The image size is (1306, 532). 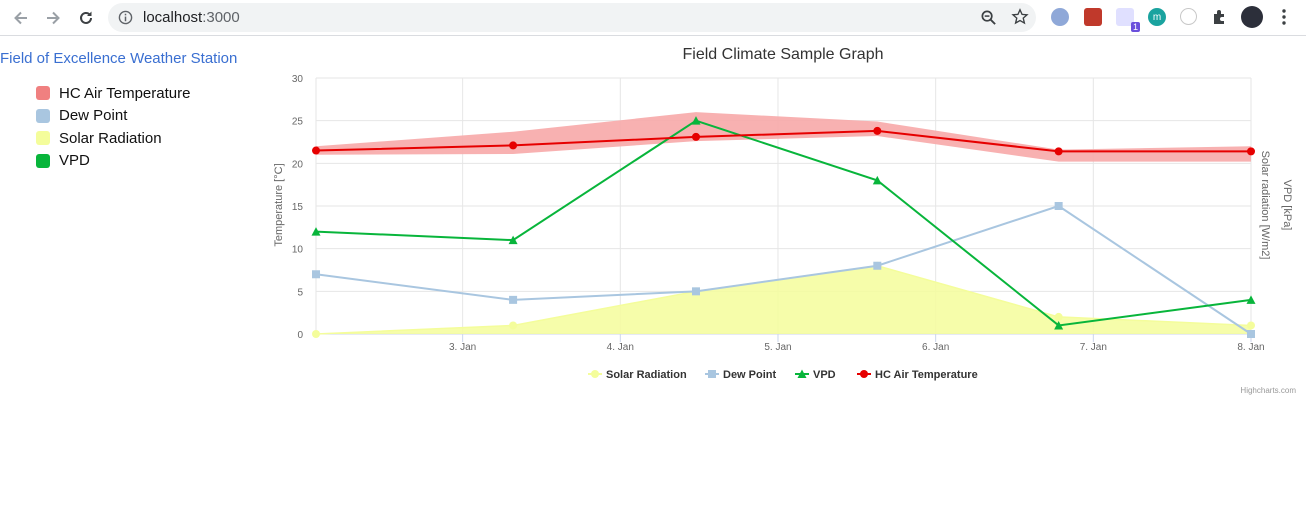 What do you see at coordinates (857, 343) in the screenshot?
I see `x-axis-ticks: 3. Jan 4. Jan 5. Jan 6. Jan 7. Jan 8. Jan` at bounding box center [857, 343].